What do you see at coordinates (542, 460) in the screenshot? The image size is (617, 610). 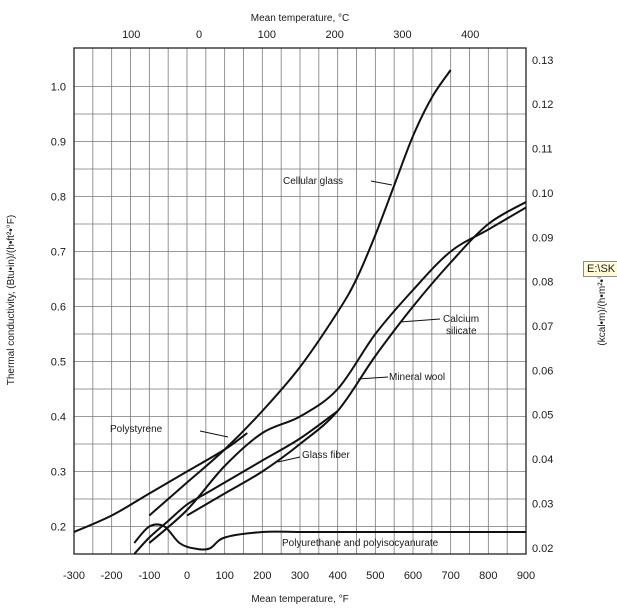 I see `y-right-tick-label: 0.04` at bounding box center [542, 460].